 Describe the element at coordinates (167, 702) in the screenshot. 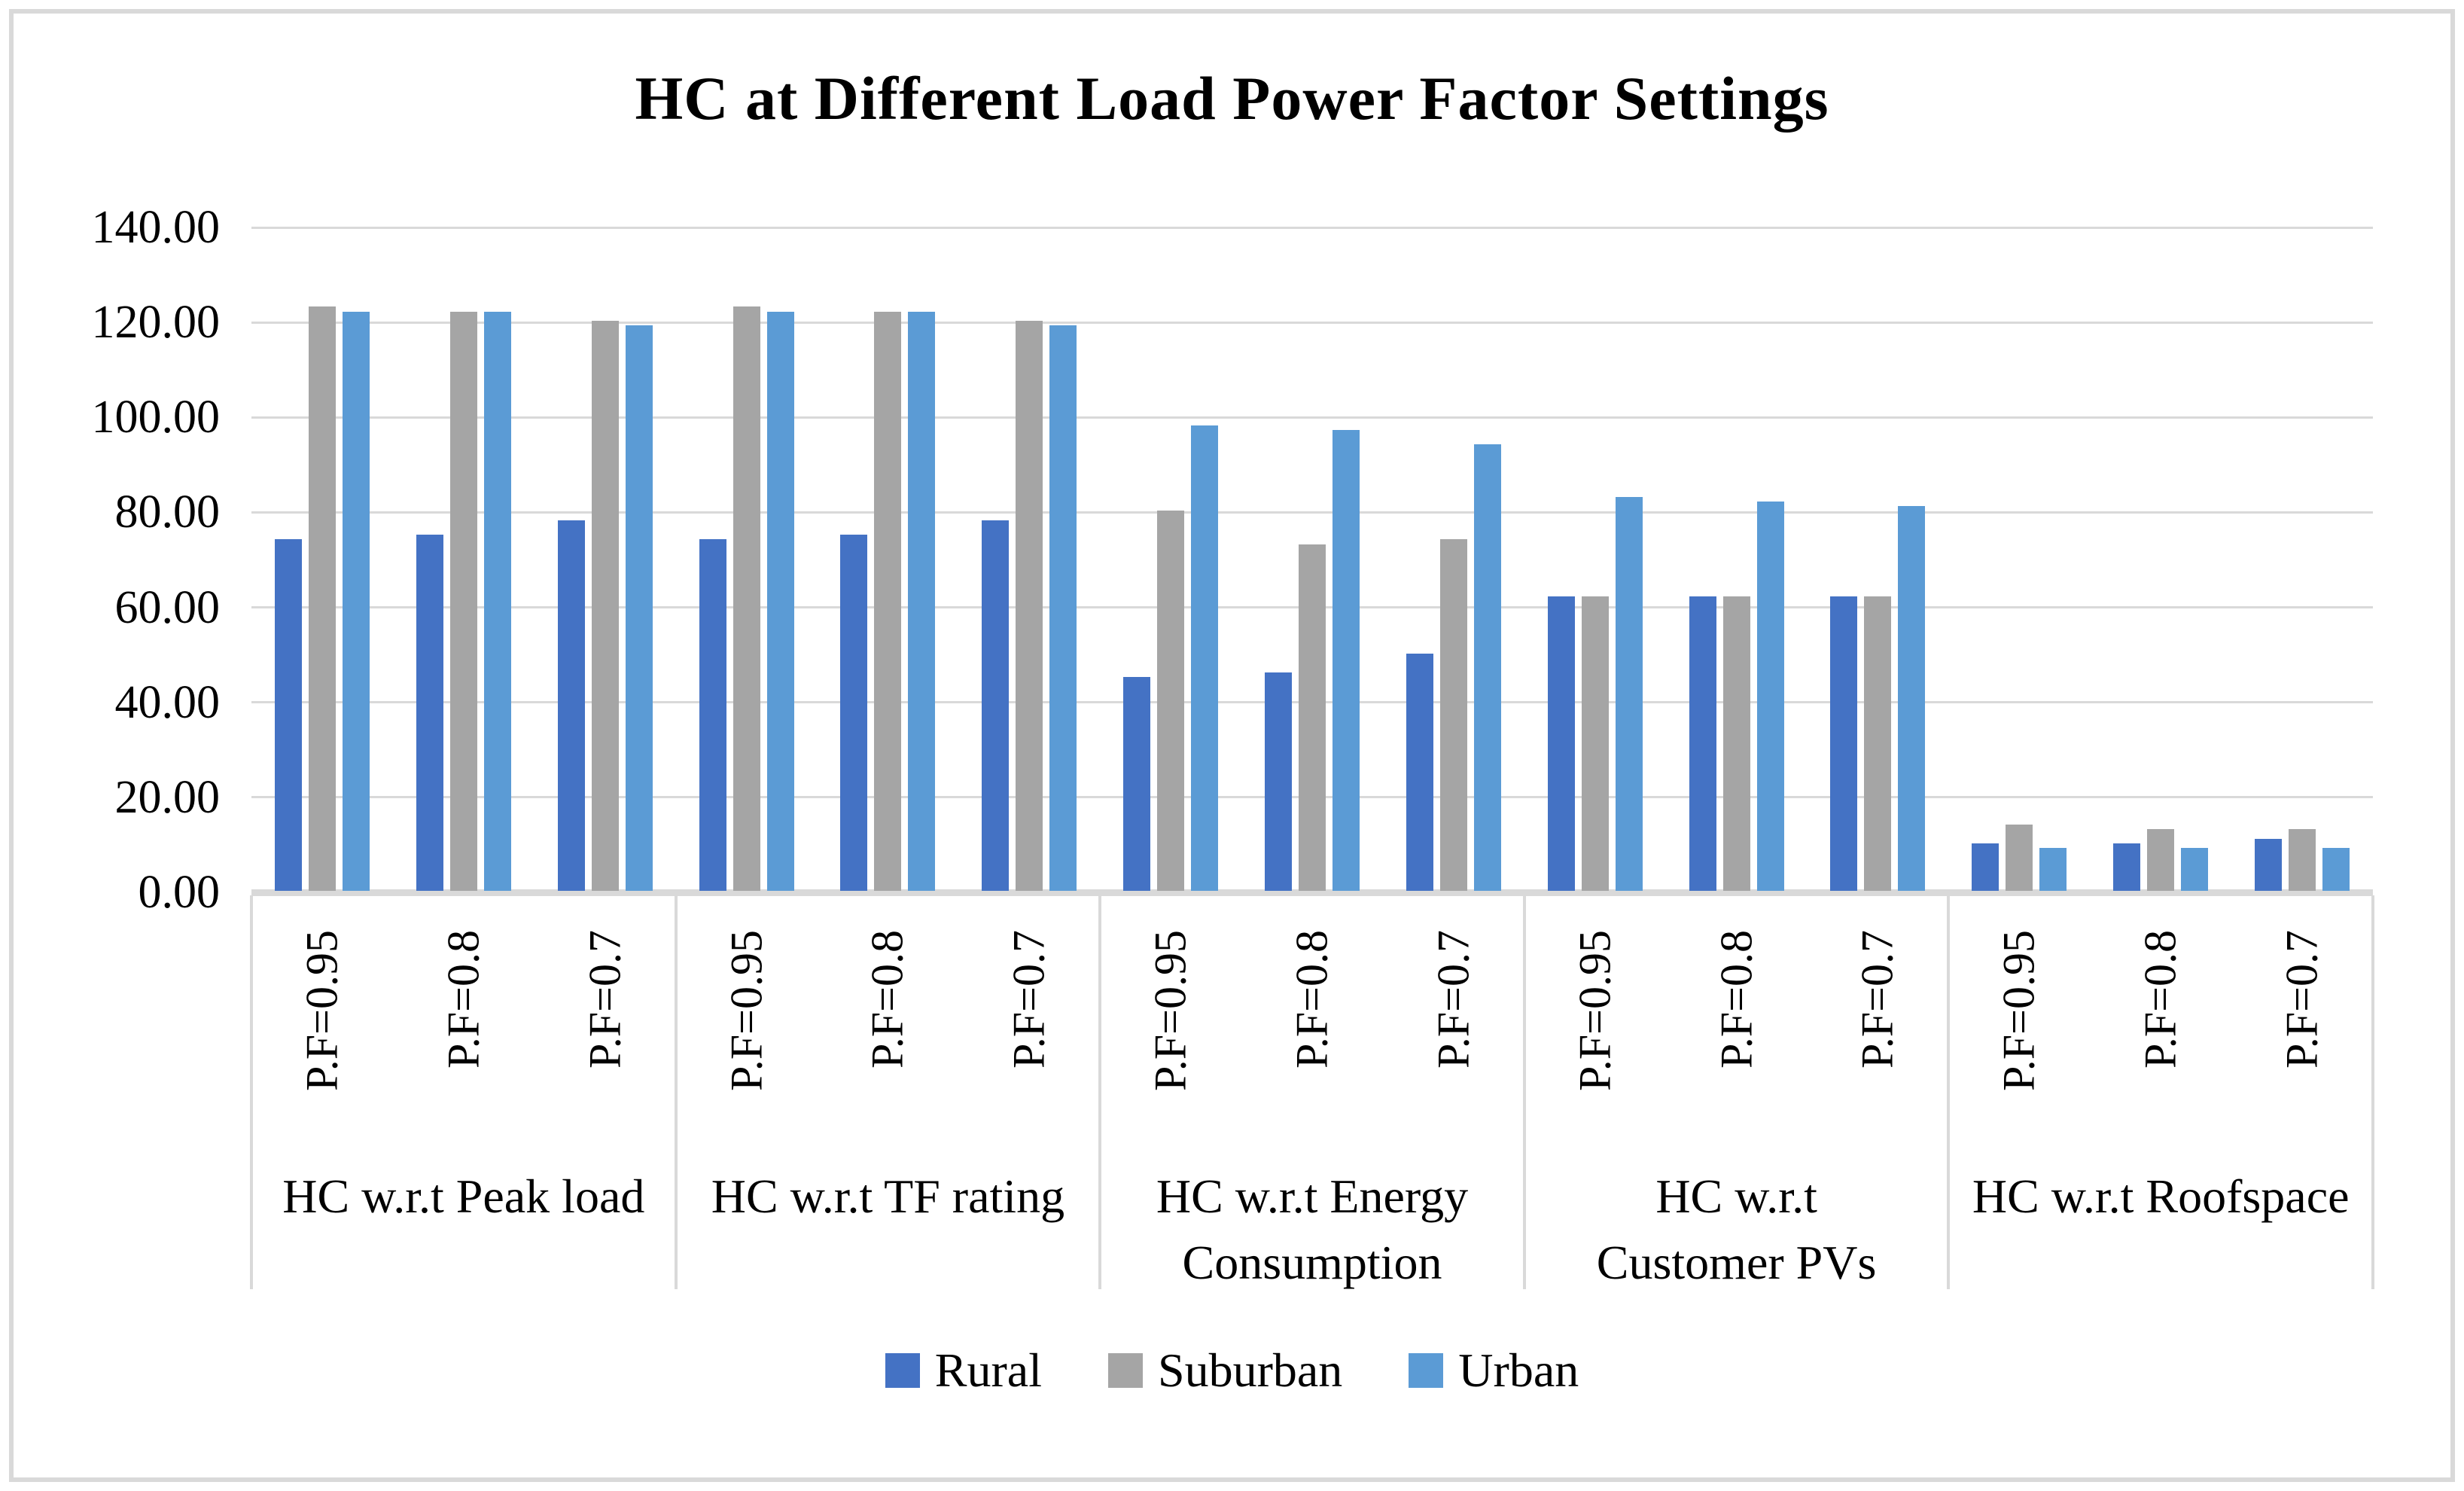

I see `y-tick-label-40: 40.00` at that location.